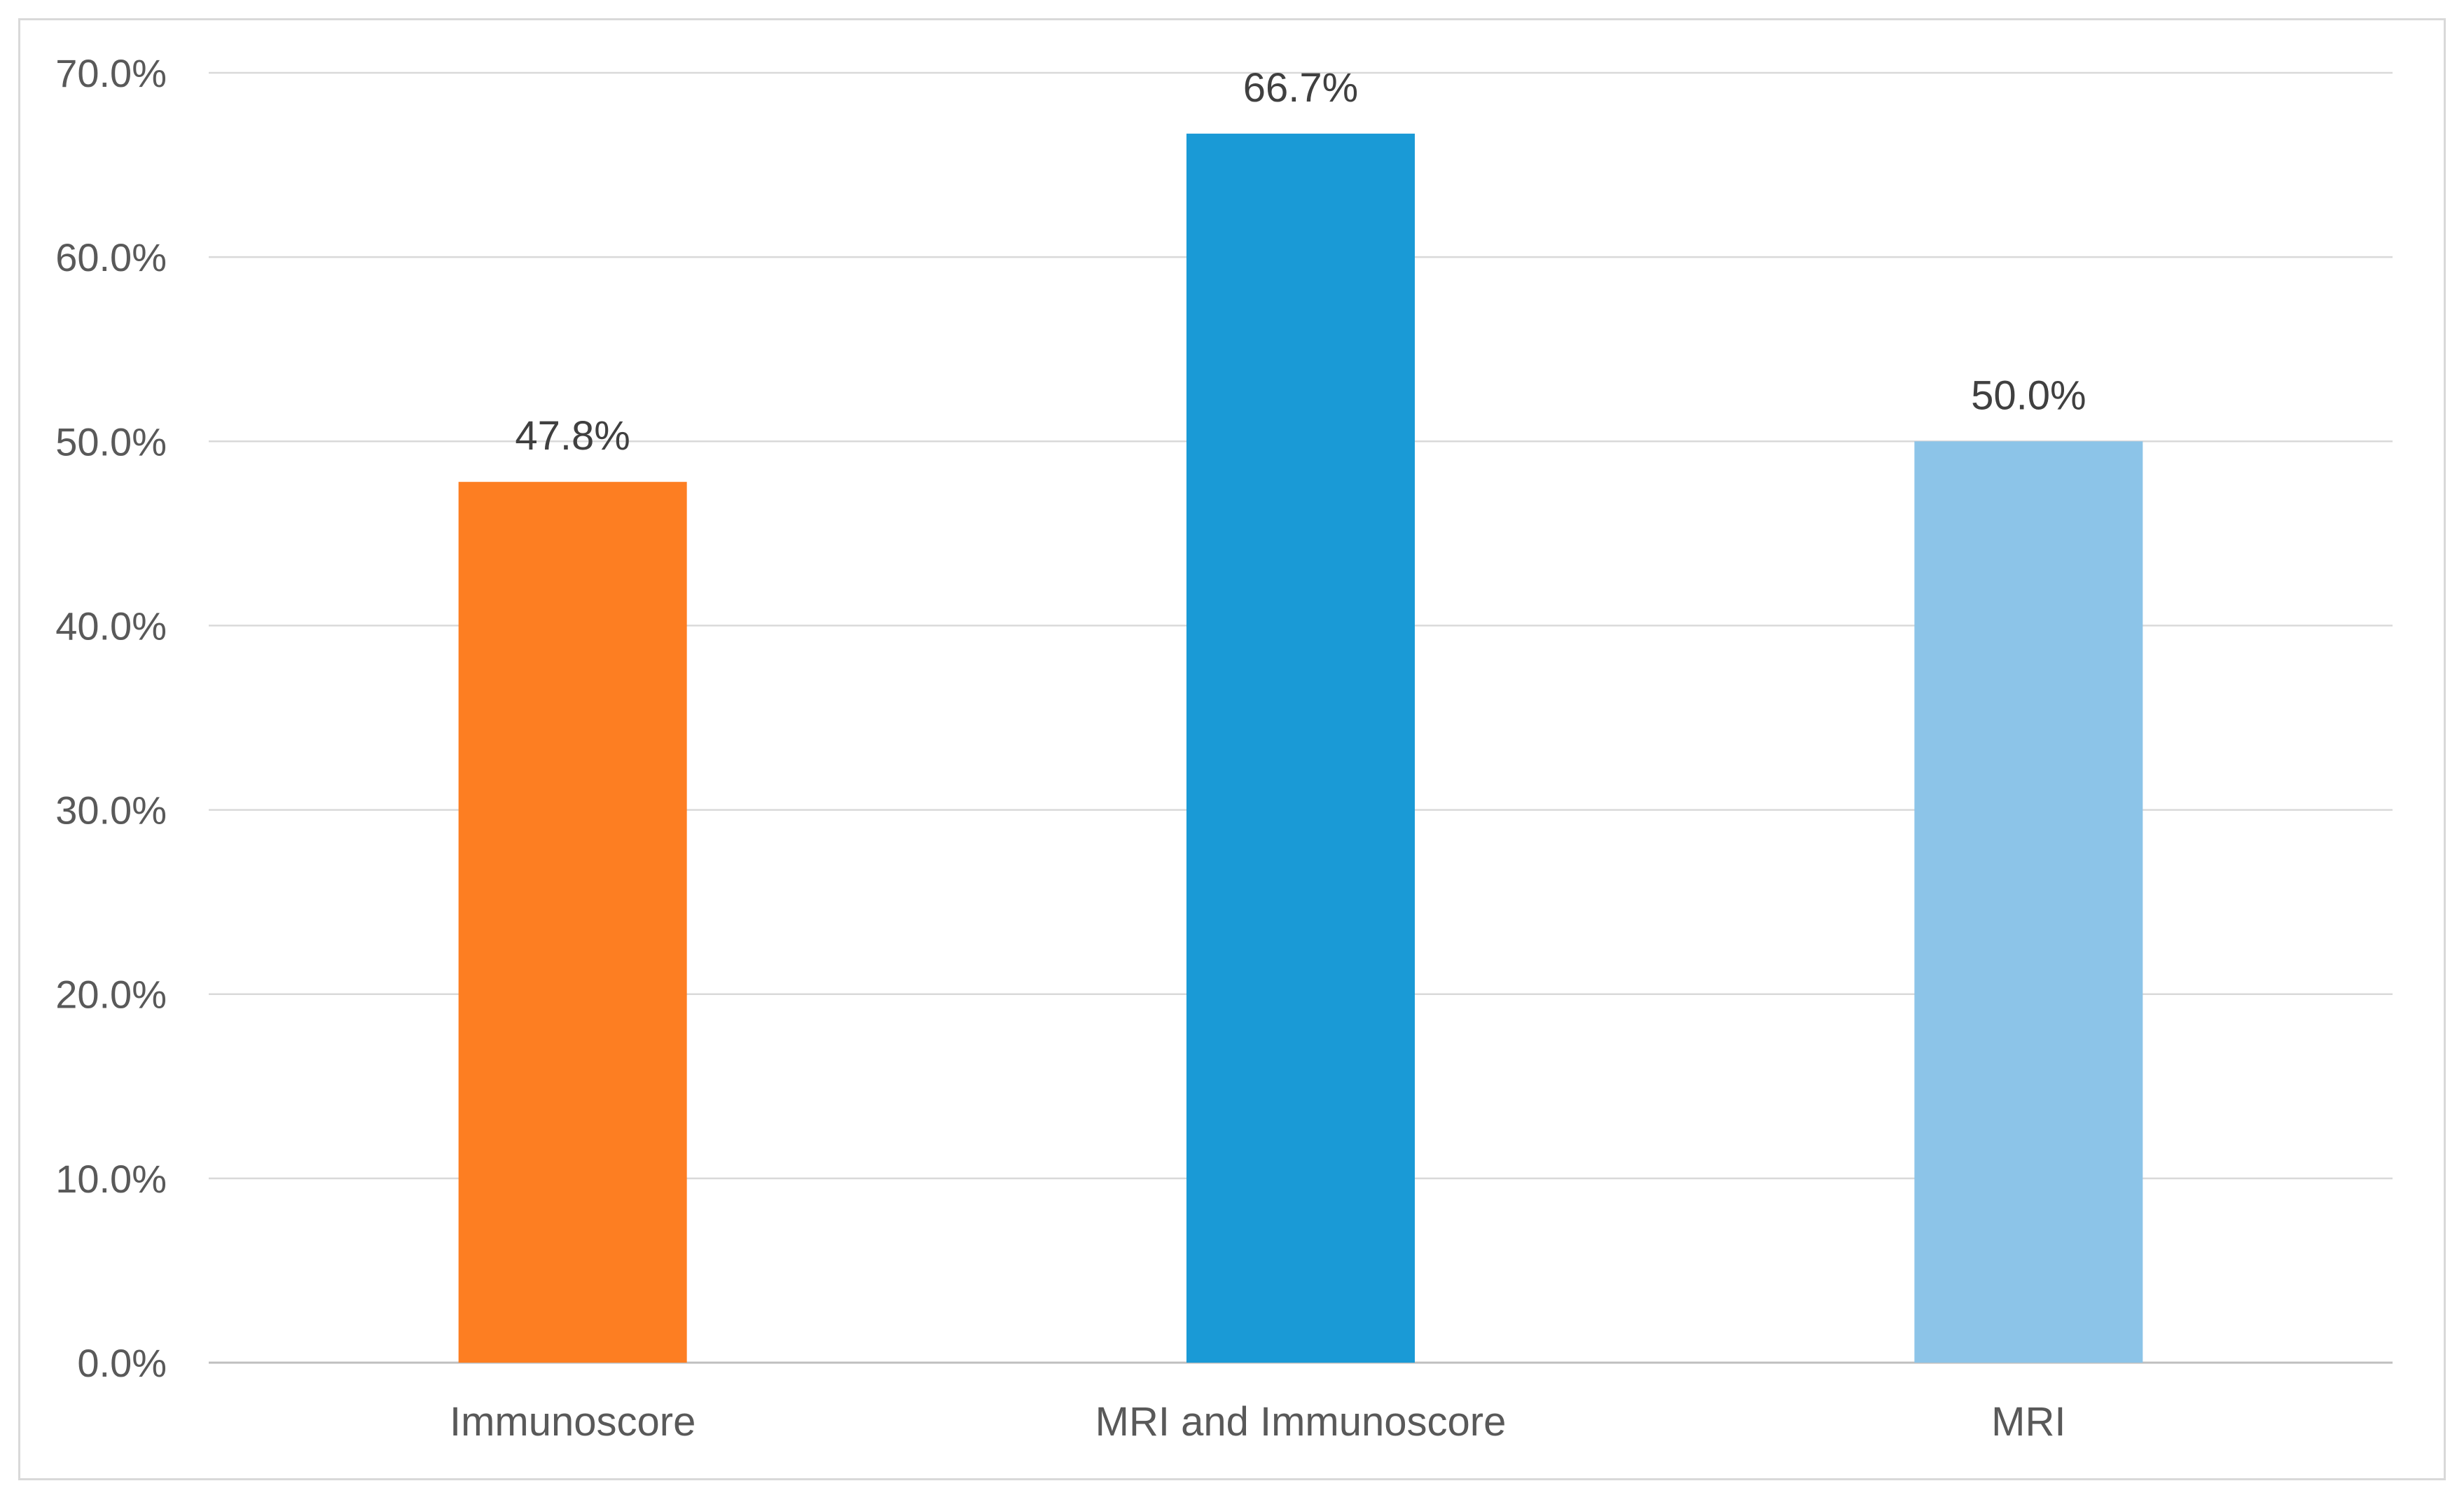 The height and width of the screenshot is (1502, 2464). I want to click on data-label: 50.0%, so click(2028, 395).